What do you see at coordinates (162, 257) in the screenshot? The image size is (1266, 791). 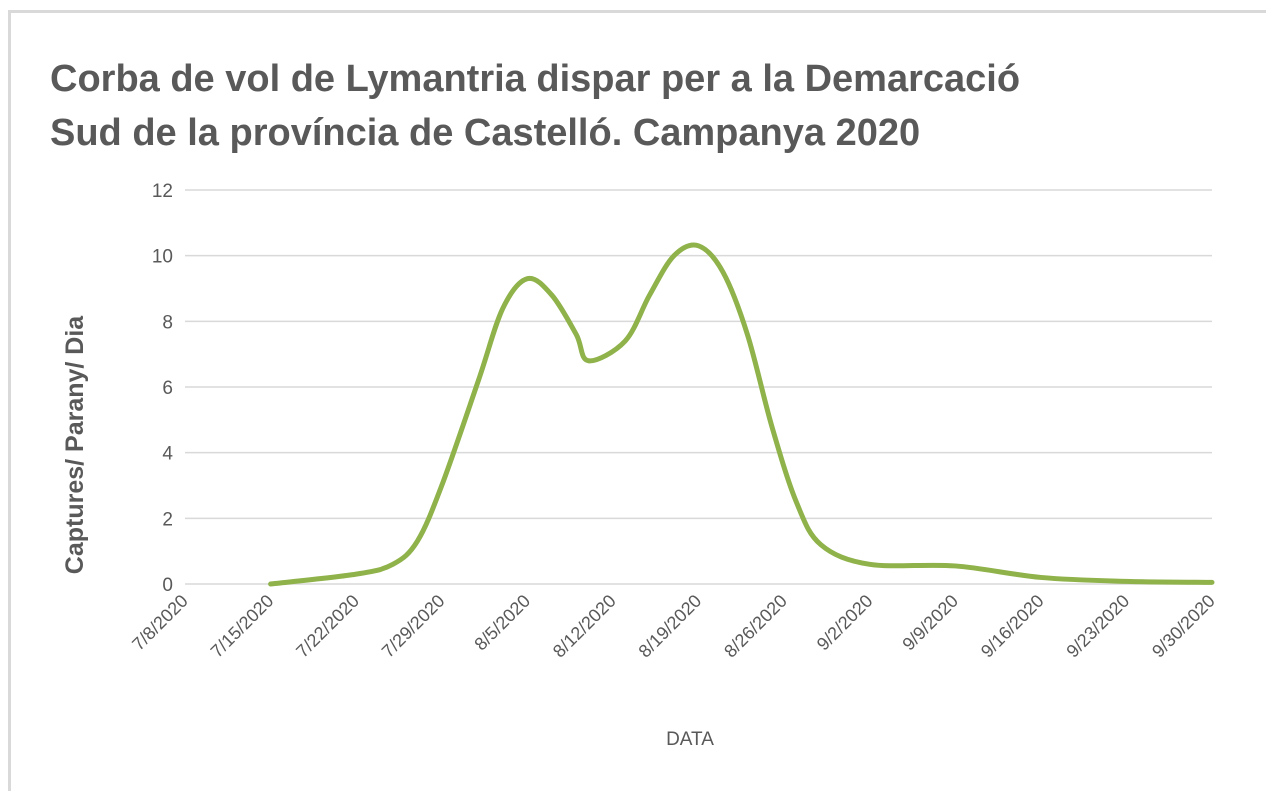 I see `y-tick-label: 10` at bounding box center [162, 257].